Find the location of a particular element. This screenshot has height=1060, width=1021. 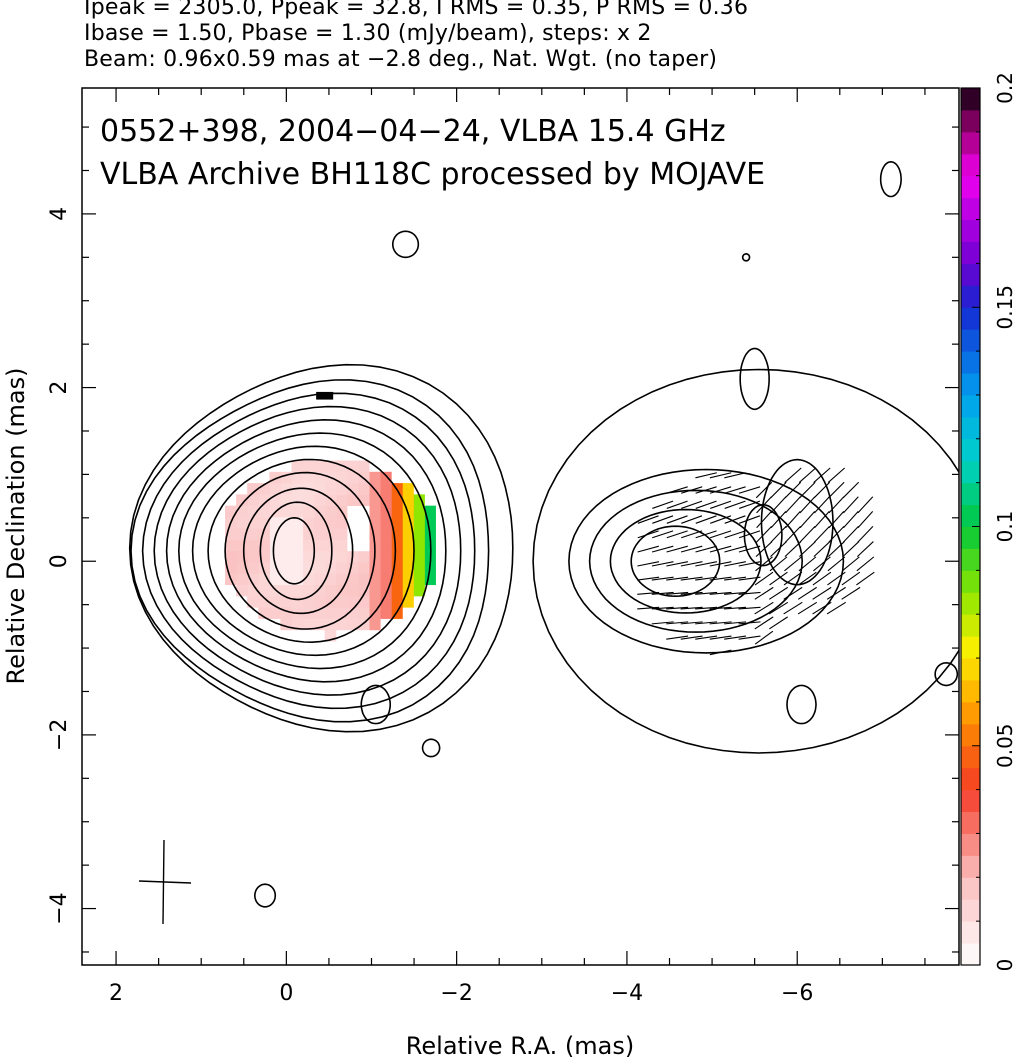

y-tick-label: 2 is located at coordinates (59, 388).